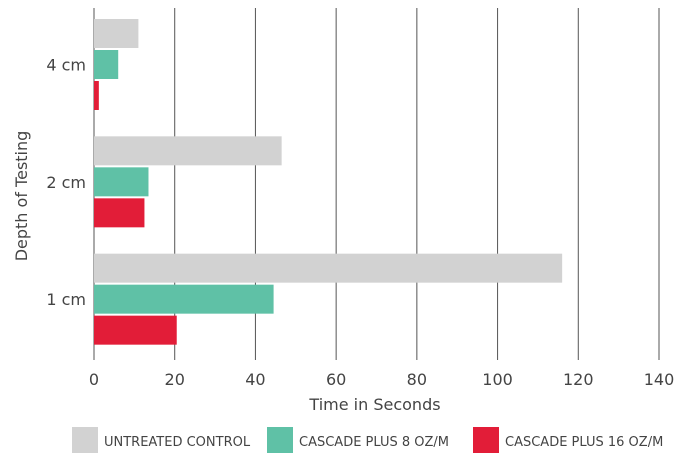 The height and width of the screenshot is (455, 693). What do you see at coordinates (497, 379) in the screenshot?
I see `x-tick-label-5: 100` at bounding box center [497, 379].